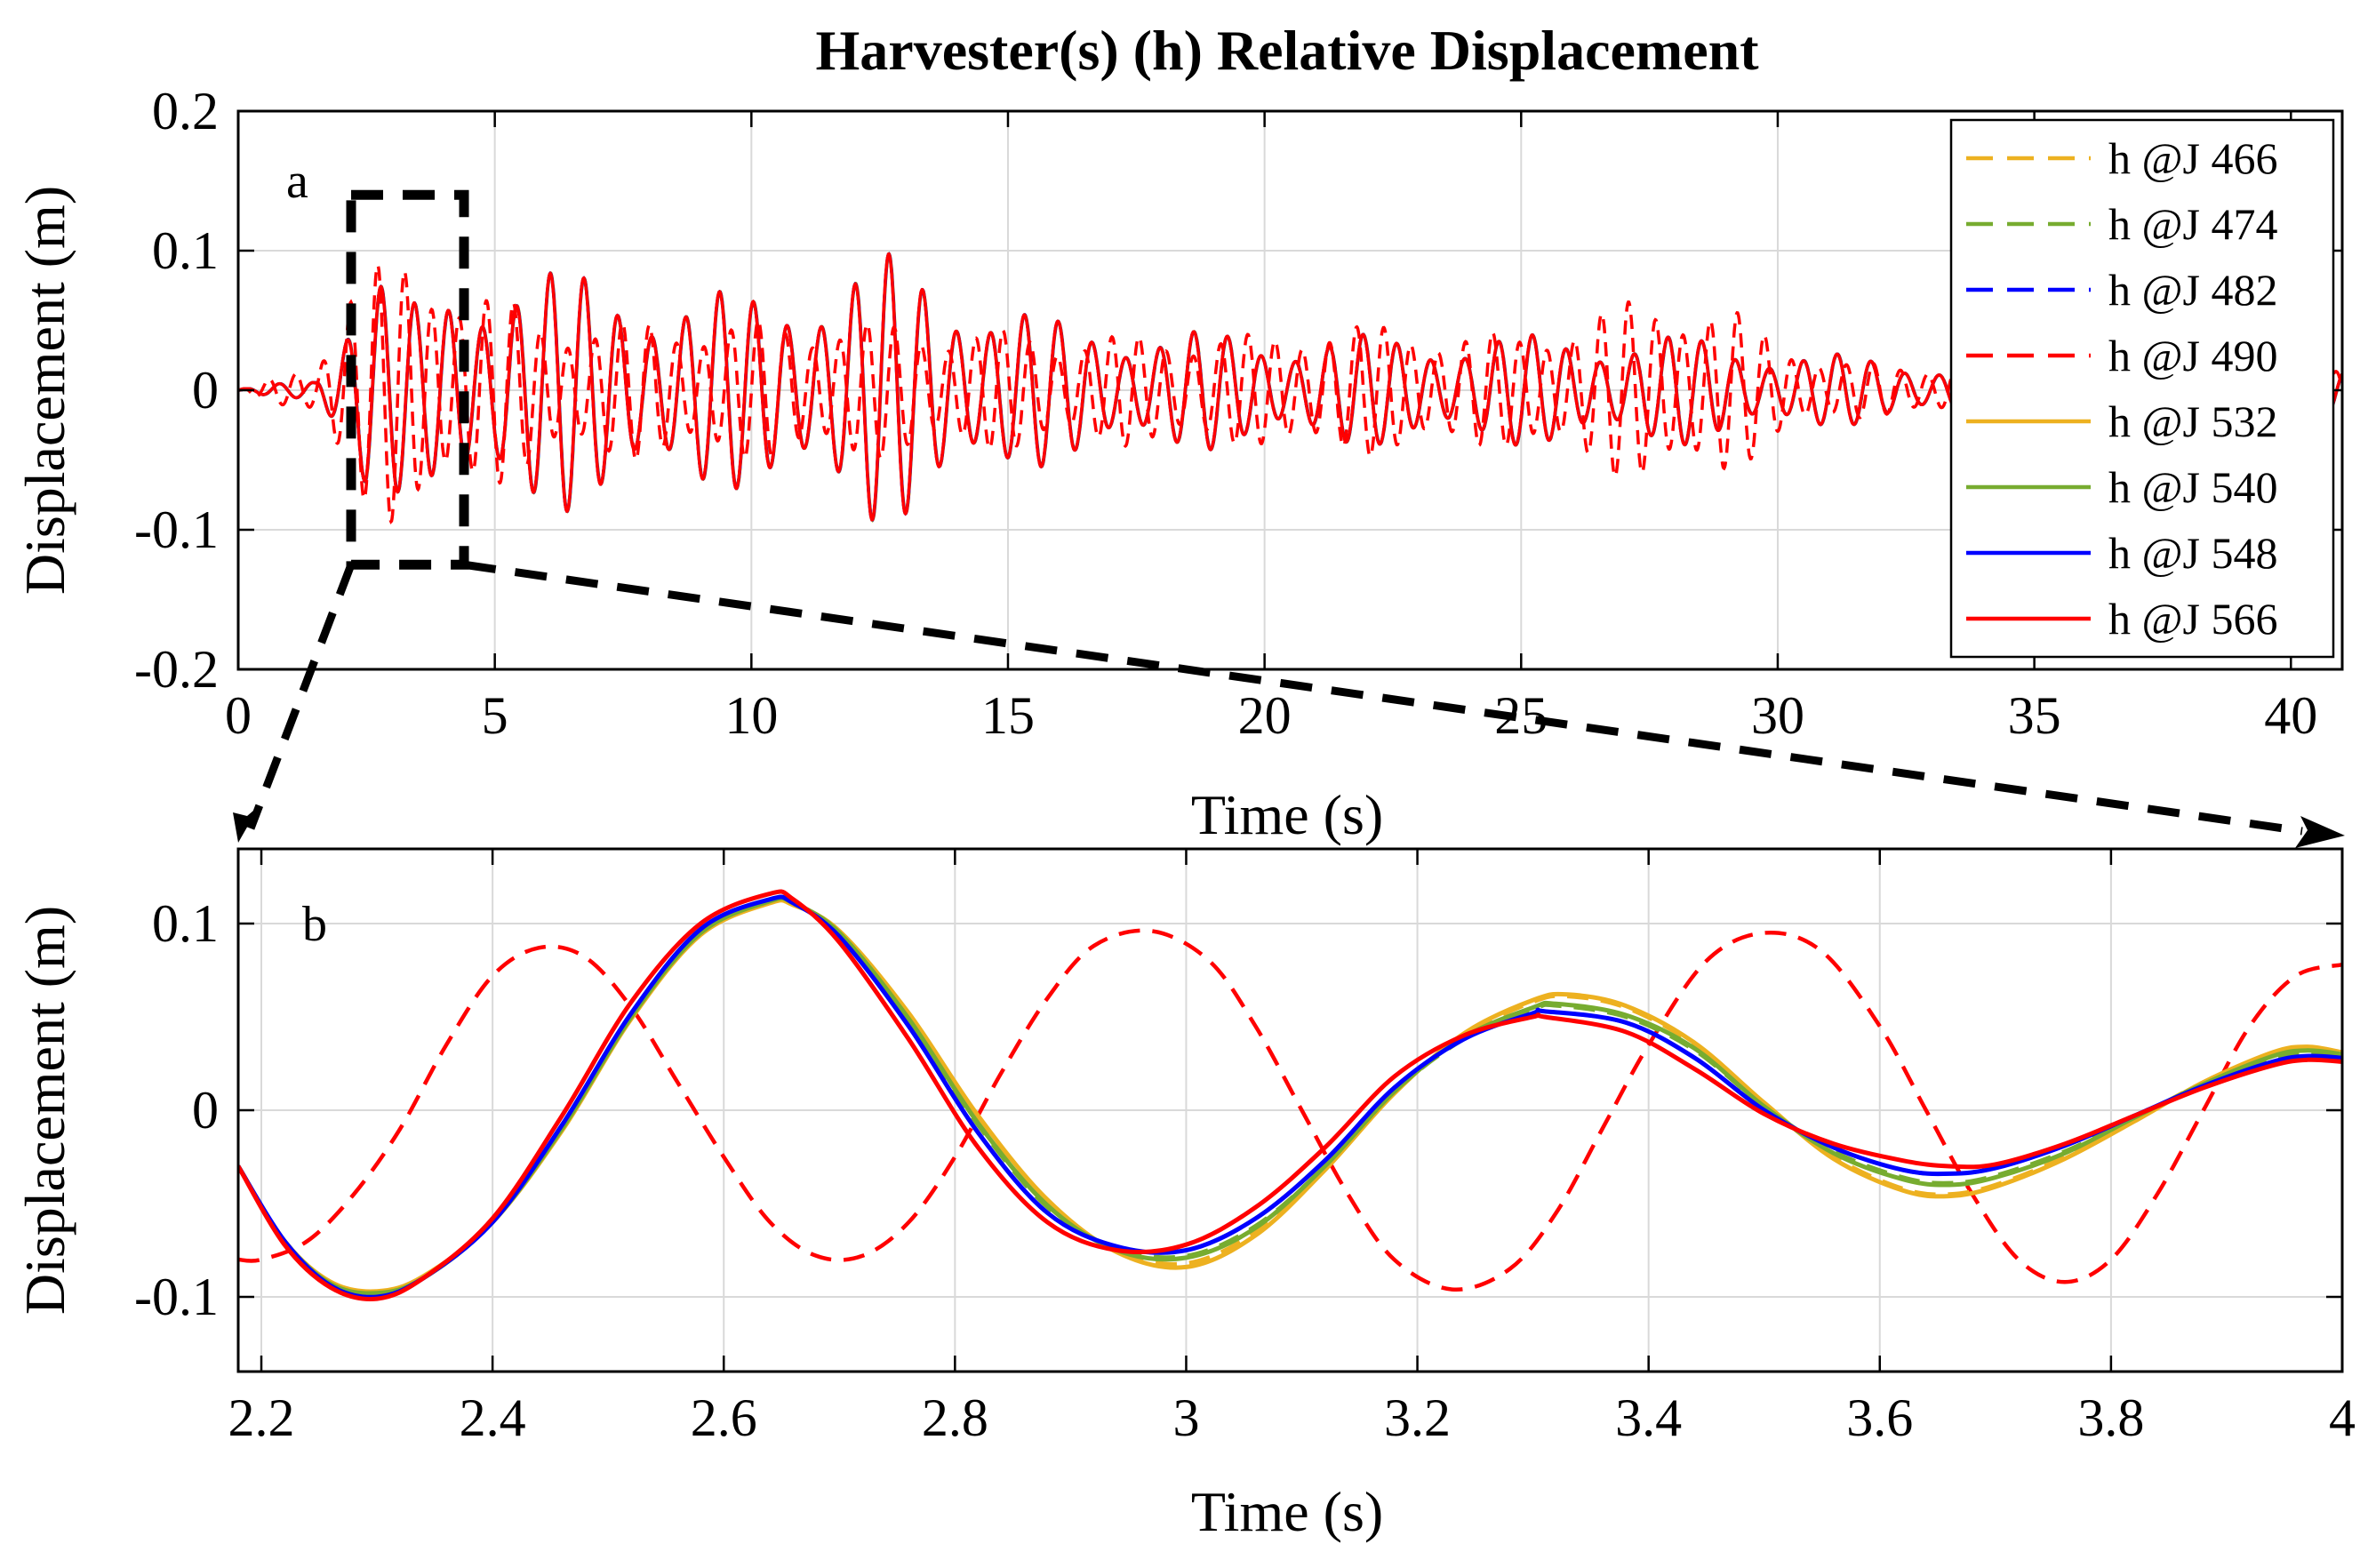  I want to click on legend-label: h @J 540, so click(2193, 487).